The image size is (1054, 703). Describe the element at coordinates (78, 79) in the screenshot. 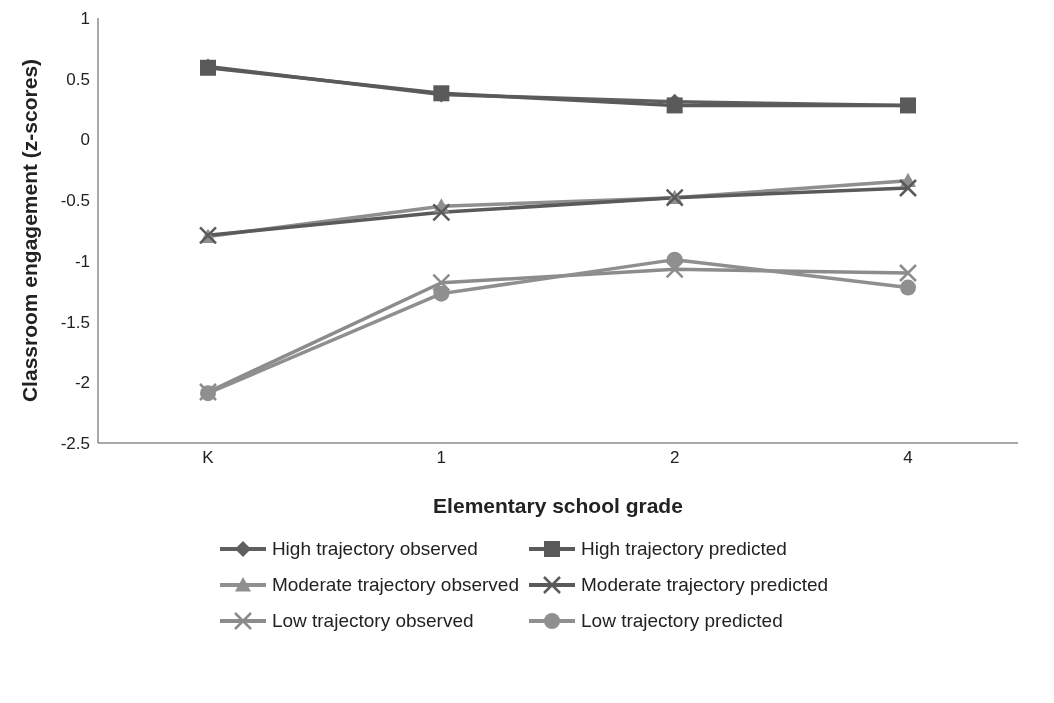

I see `y-tick-label: 0.5` at that location.